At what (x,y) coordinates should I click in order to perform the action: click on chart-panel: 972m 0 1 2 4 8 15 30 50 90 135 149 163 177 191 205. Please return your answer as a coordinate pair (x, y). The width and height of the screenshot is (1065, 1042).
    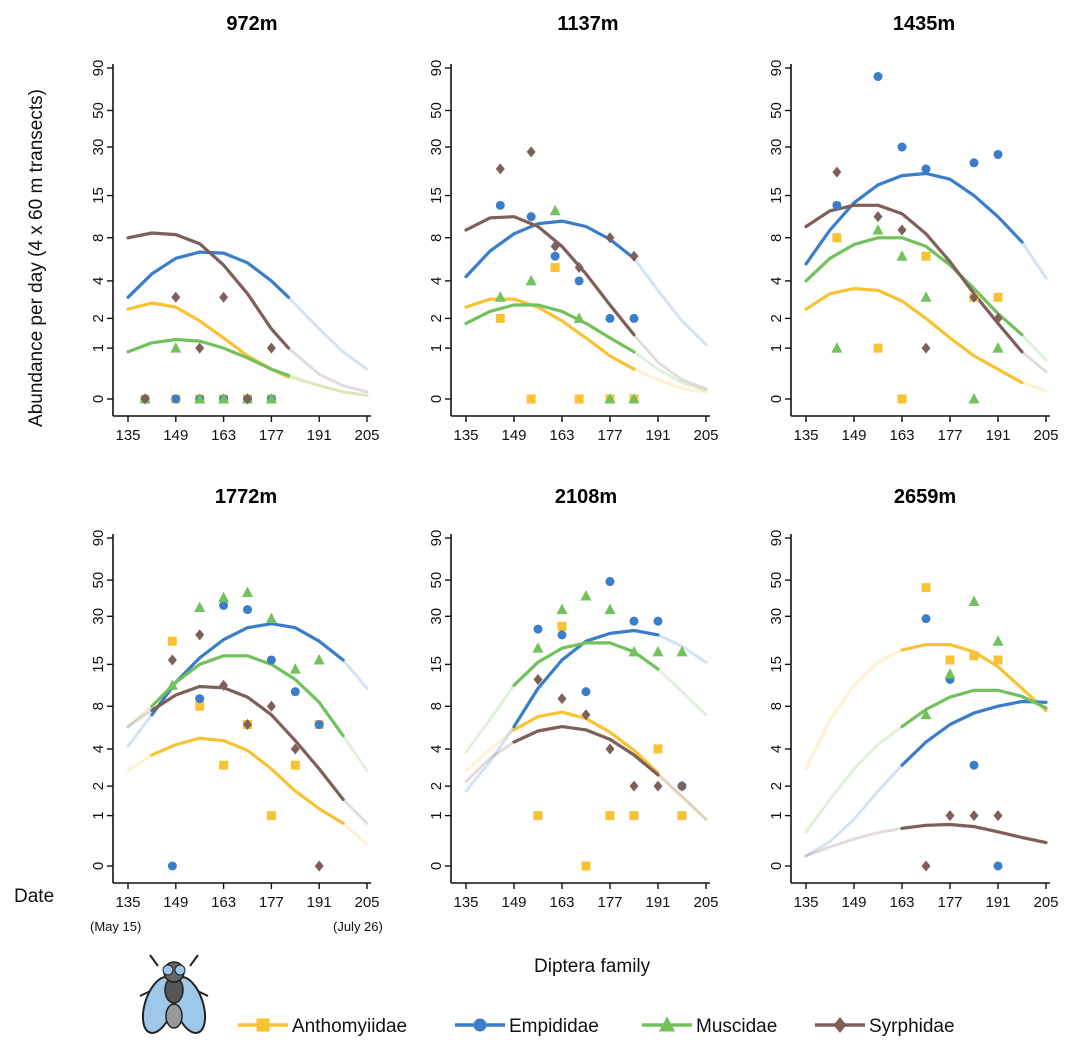
    Looking at the image, I should click on (235, 228).